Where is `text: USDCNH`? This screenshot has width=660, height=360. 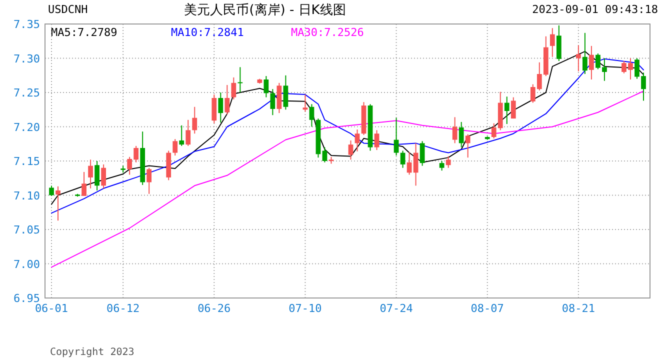 text: USDCNH is located at coordinates (68, 9).